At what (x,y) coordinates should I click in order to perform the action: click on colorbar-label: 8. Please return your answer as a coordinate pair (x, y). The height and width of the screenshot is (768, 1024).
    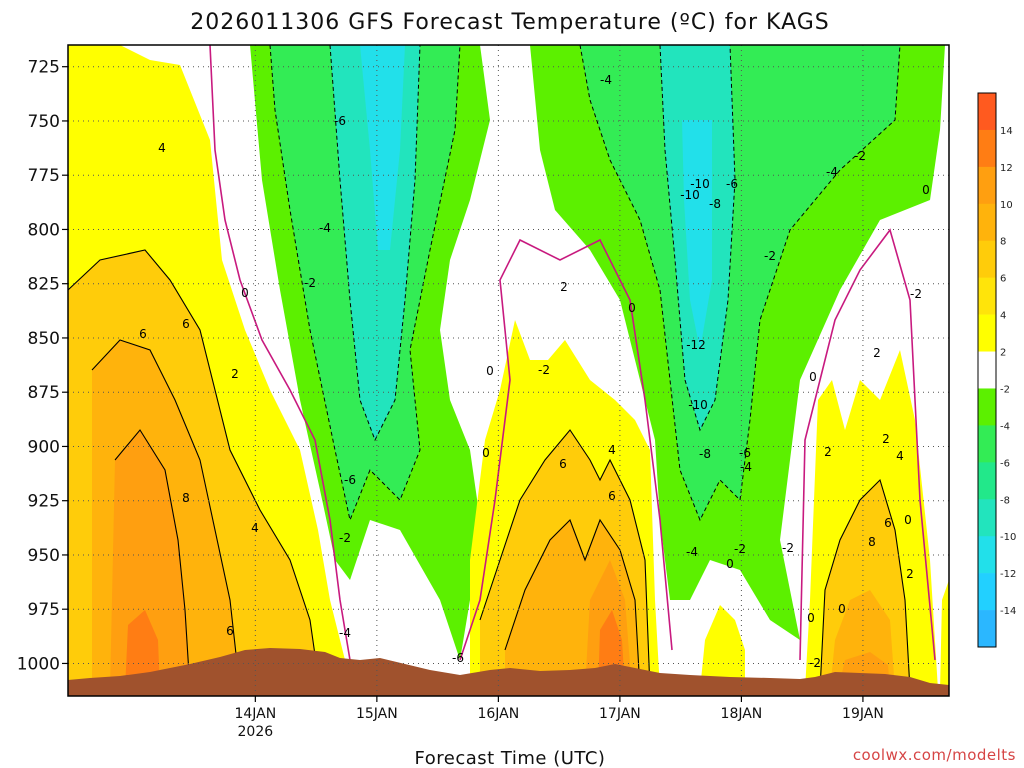
    Looking at the image, I should click on (1003, 242).